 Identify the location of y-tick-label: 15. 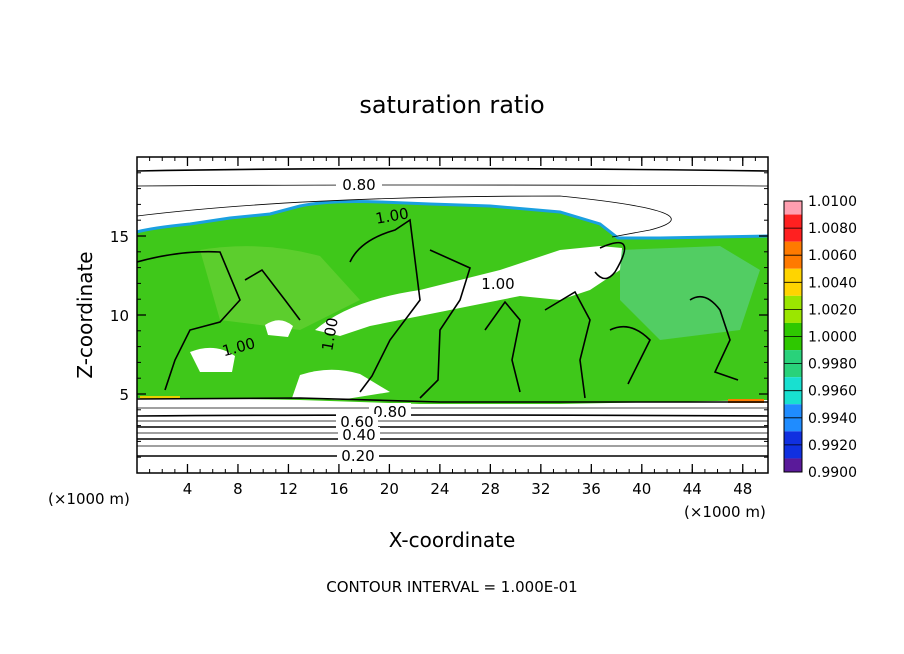
(119, 237).